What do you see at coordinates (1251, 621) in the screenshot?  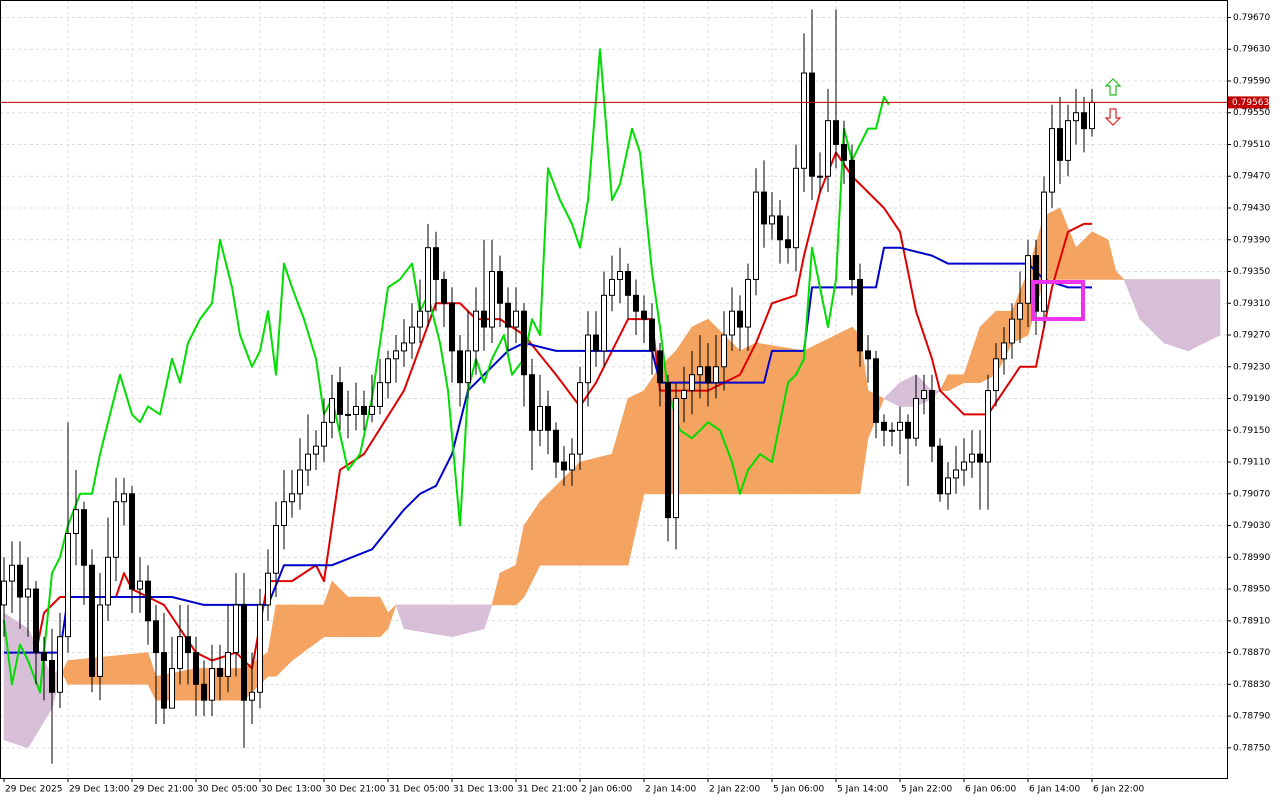 I see `y-tick-label: 0.78910` at bounding box center [1251, 621].